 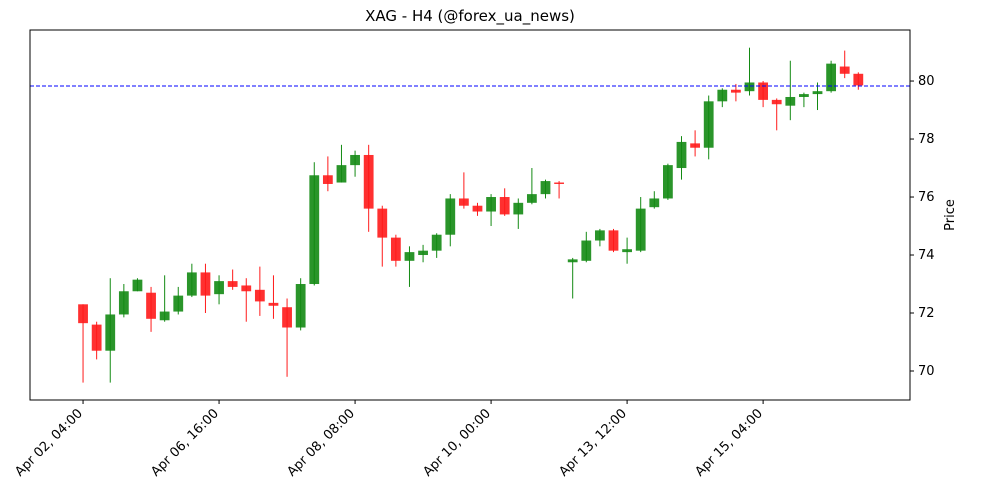 What do you see at coordinates (926, 81) in the screenshot?
I see `y-tick-label: 80` at bounding box center [926, 81].